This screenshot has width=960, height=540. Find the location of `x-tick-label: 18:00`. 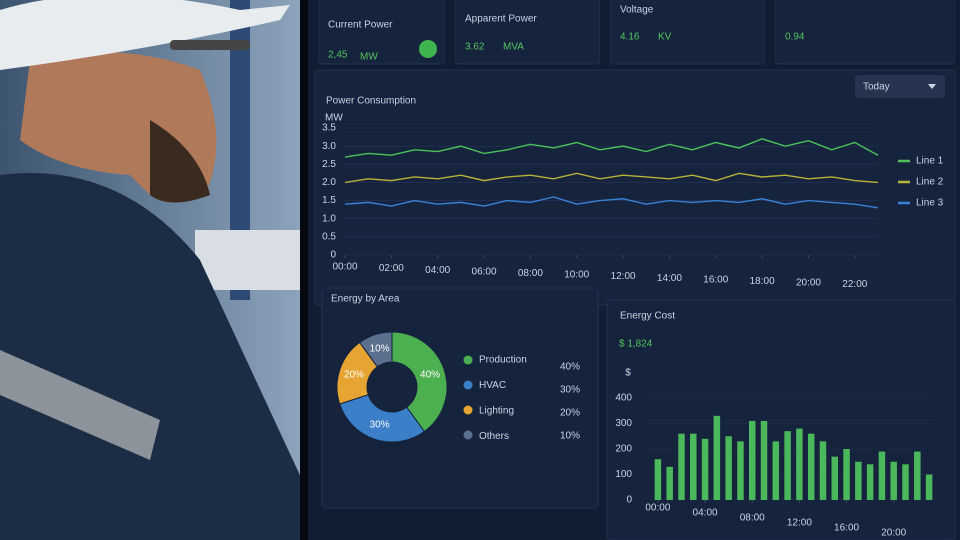

x-tick-label: 18:00 is located at coordinates (762, 281).